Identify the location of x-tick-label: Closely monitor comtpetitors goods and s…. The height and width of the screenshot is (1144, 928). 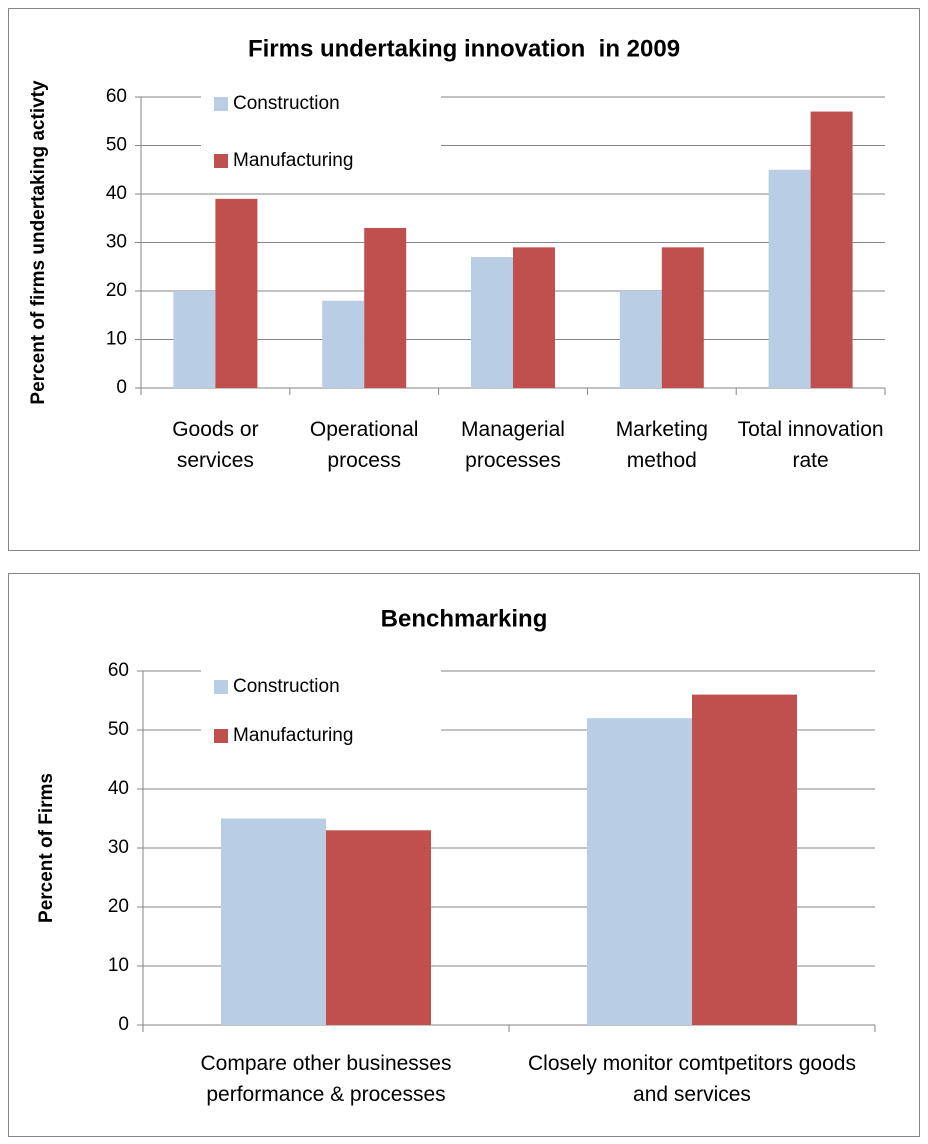
(692, 1079).